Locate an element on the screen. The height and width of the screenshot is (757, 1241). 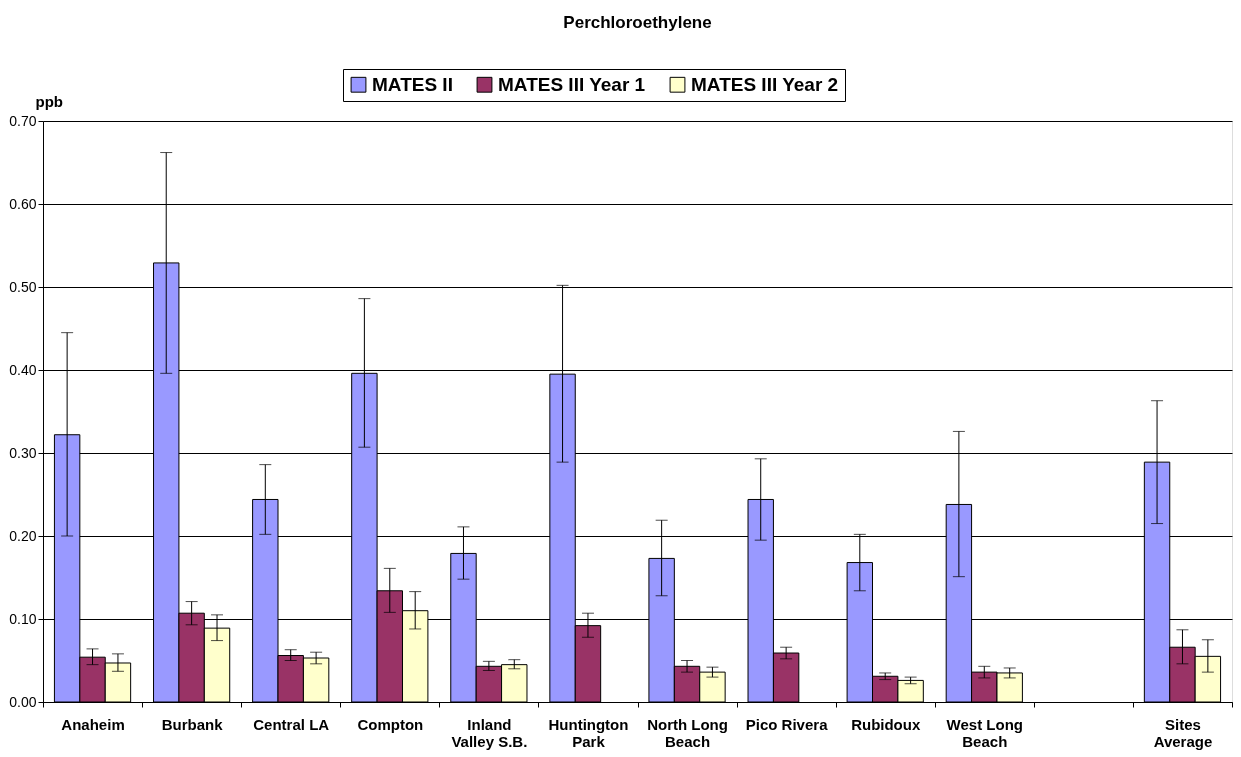
y-tick-label: 0.20 is located at coordinates (23, 535).